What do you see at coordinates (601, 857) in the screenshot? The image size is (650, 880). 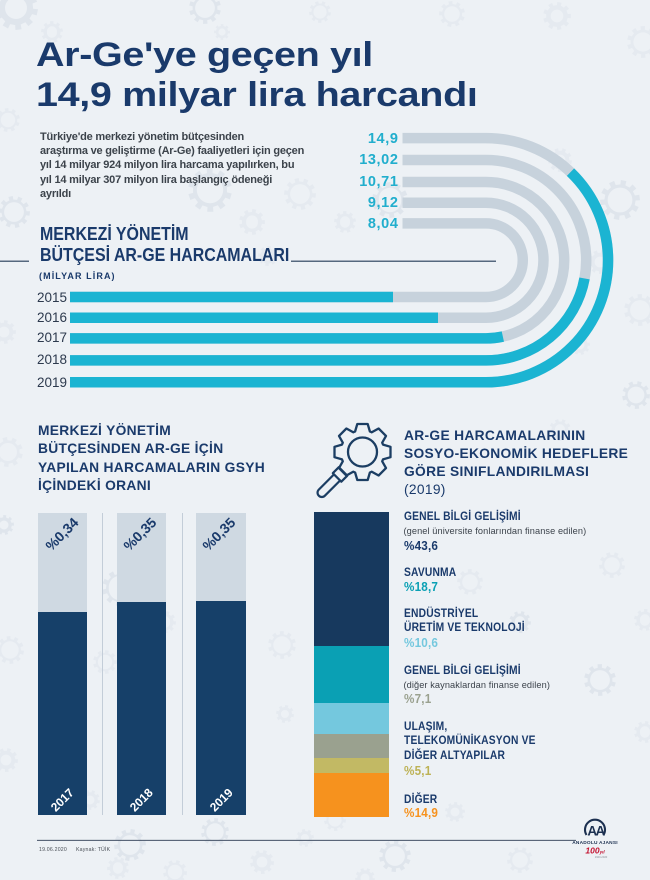 I see `svg-text: 1920-2020` at bounding box center [601, 857].